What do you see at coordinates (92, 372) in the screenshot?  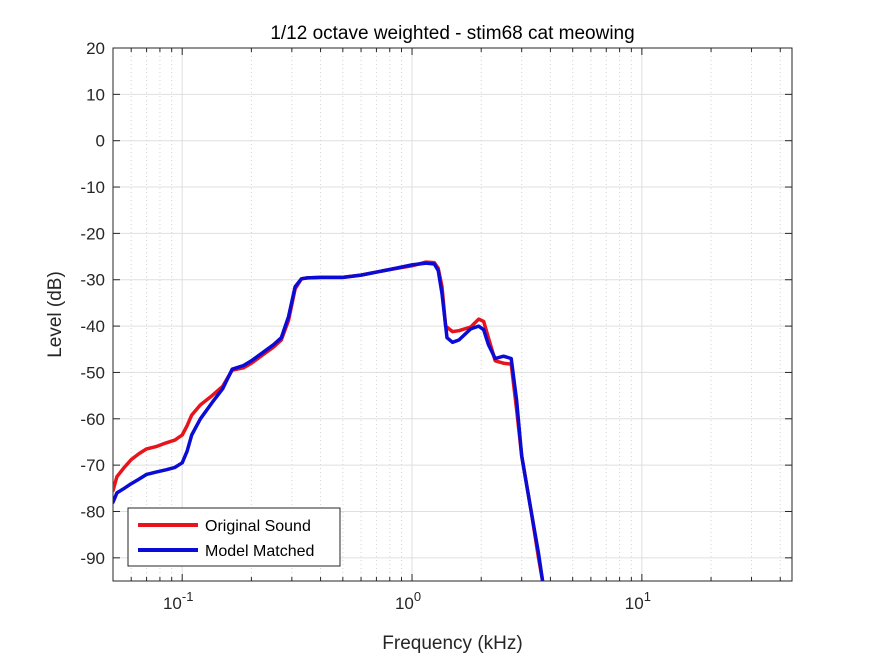 I see `y-tick-label: -50` at bounding box center [92, 372].